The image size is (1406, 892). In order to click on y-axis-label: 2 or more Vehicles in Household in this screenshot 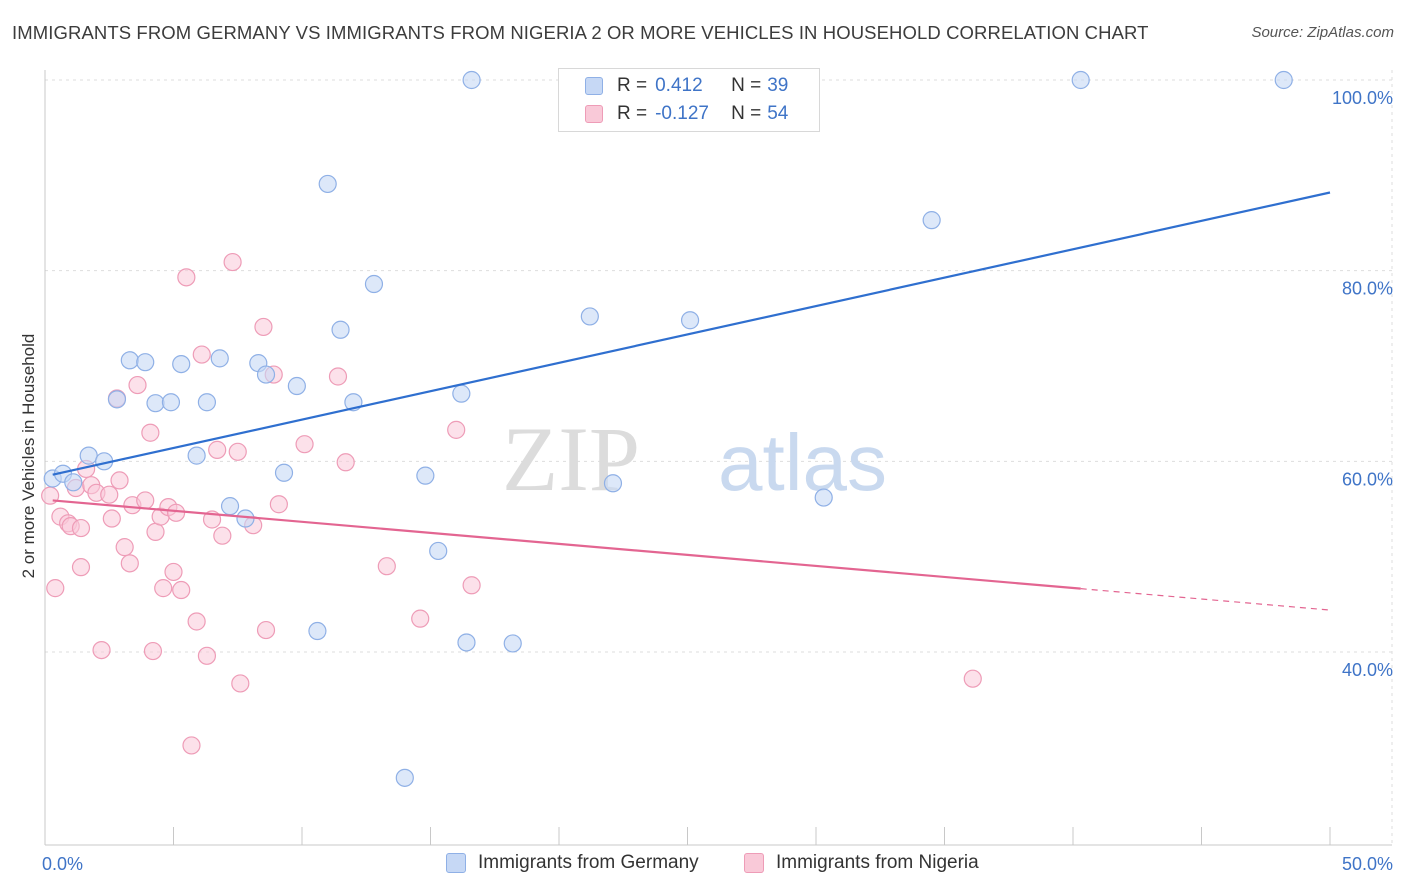, I will do `click(28, 456)`.